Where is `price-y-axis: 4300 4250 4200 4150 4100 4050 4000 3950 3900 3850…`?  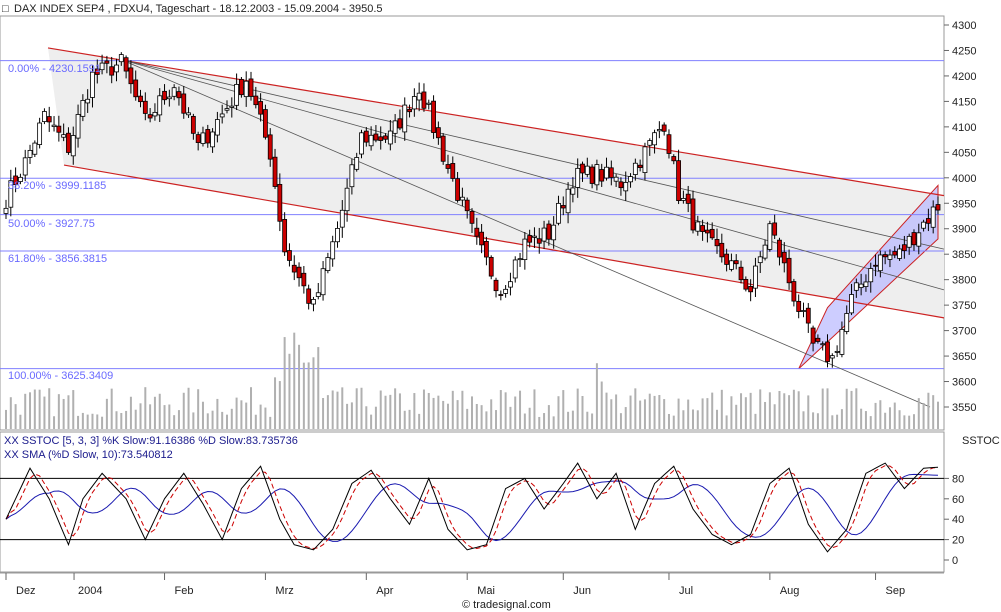 price-y-axis: 4300 4250 4200 4150 4100 4050 4000 3950 3900 3850… is located at coordinates (960, 217).